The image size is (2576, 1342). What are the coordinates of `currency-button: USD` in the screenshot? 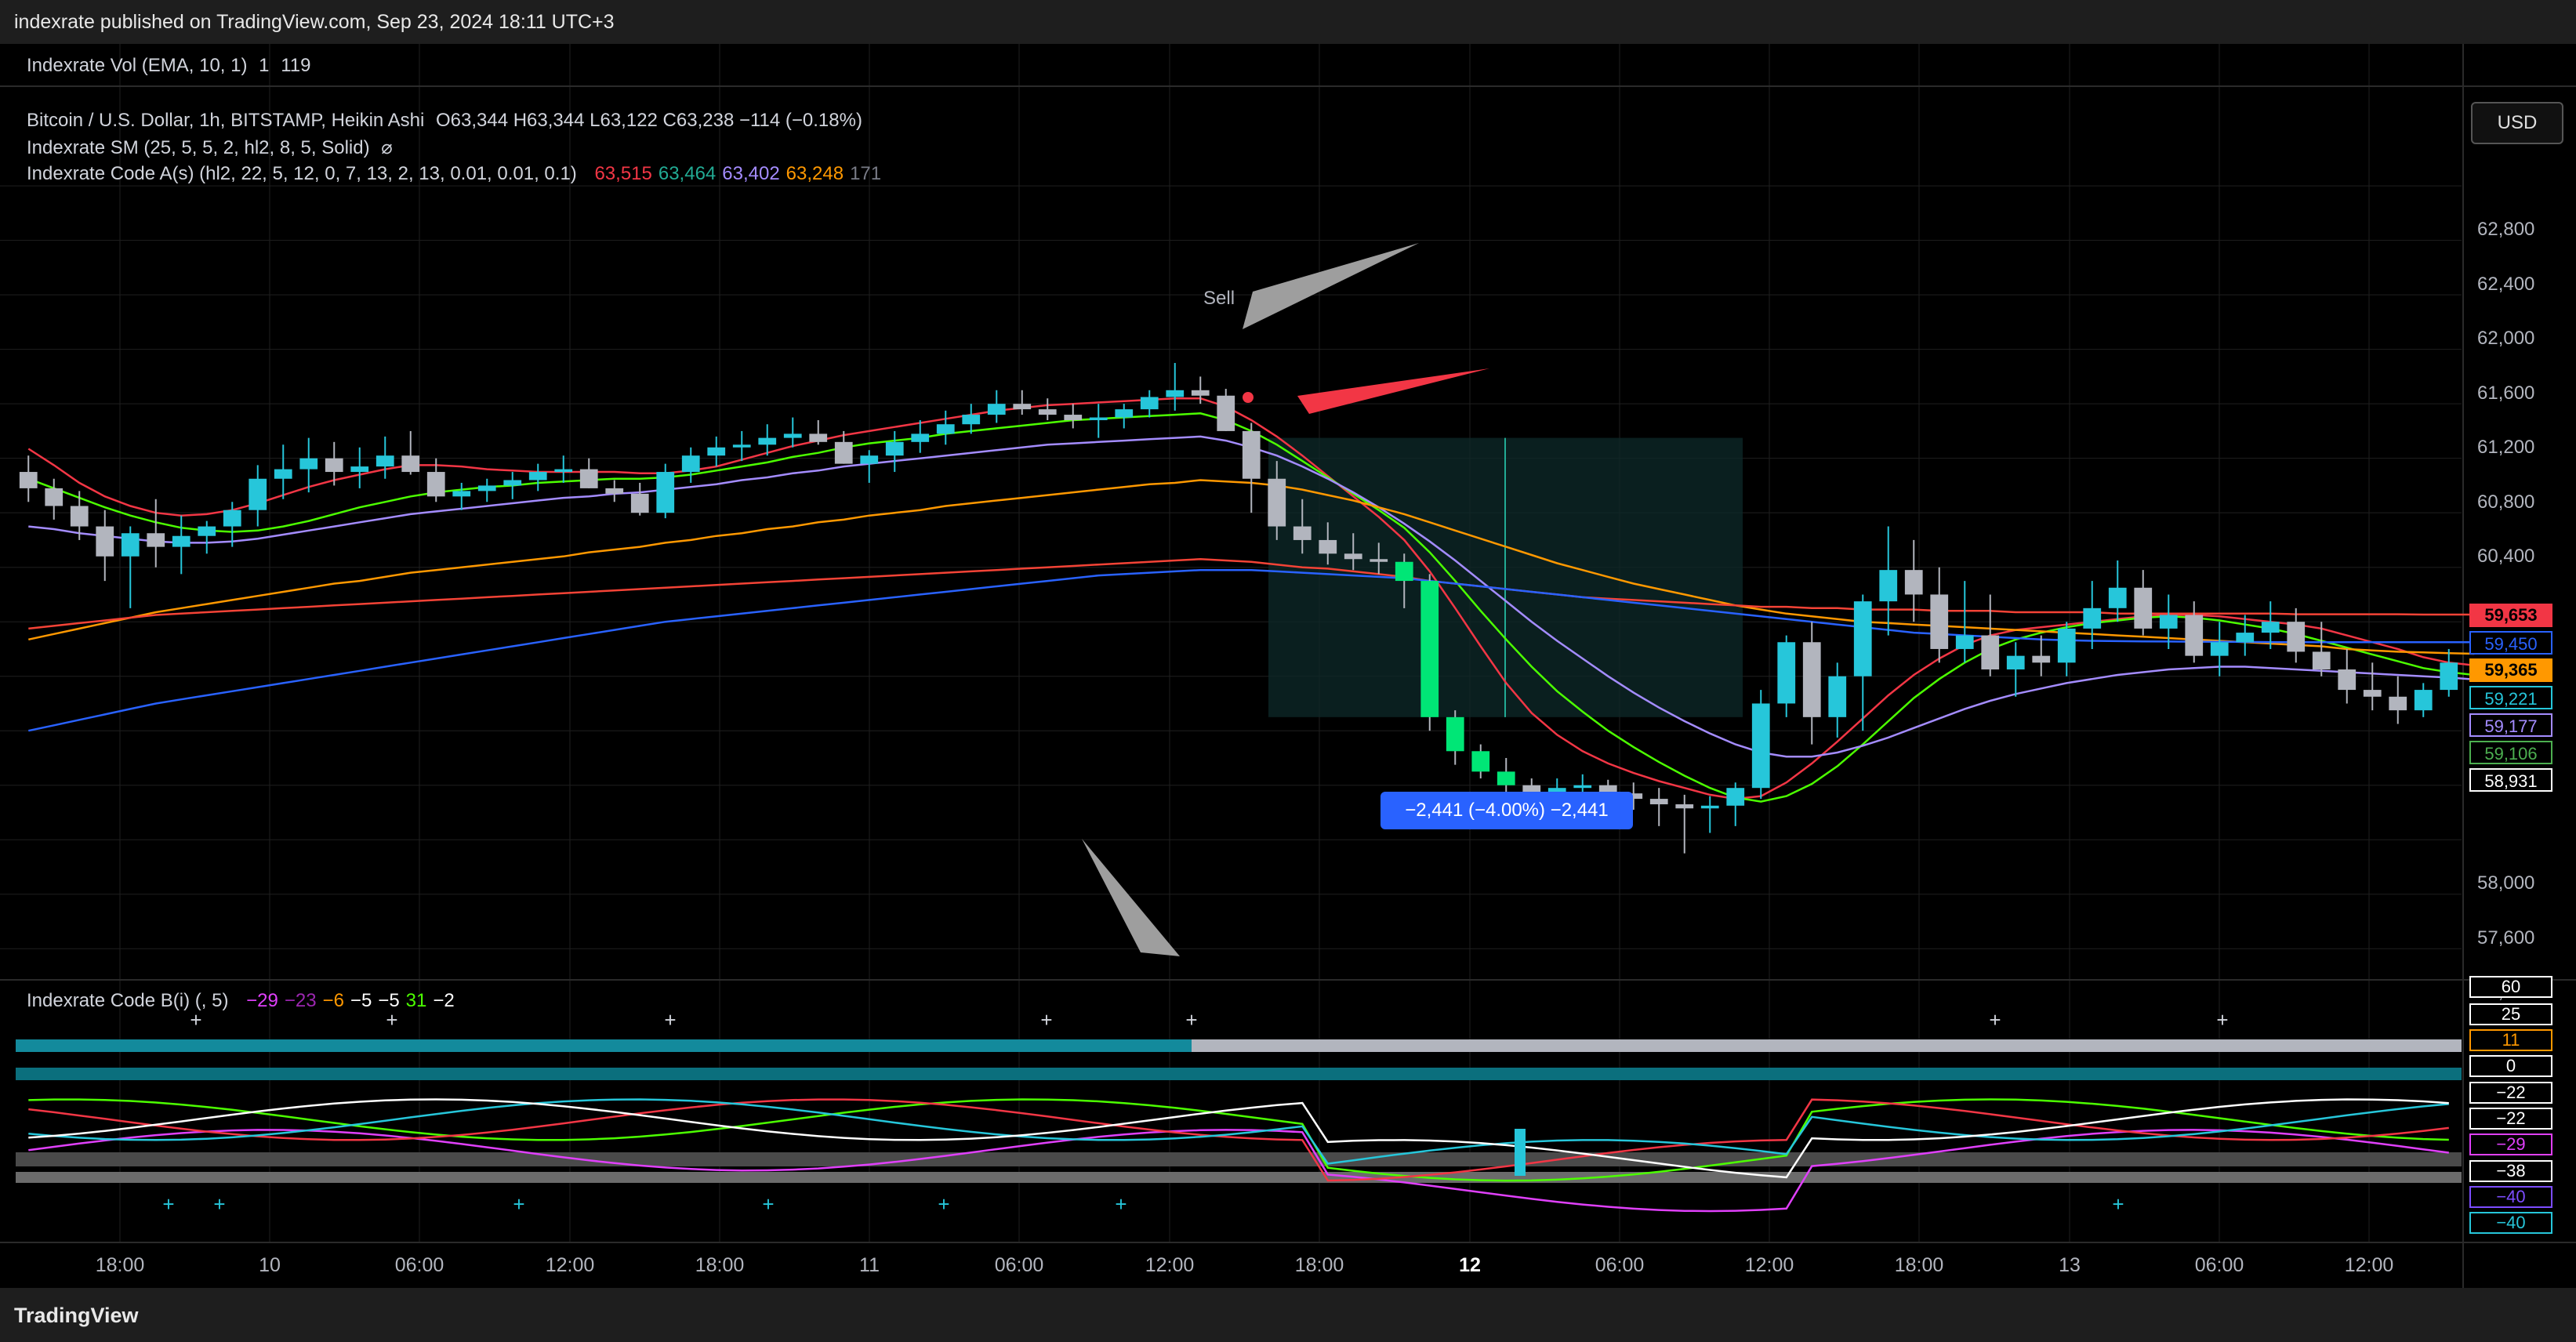 It's located at (2517, 123).